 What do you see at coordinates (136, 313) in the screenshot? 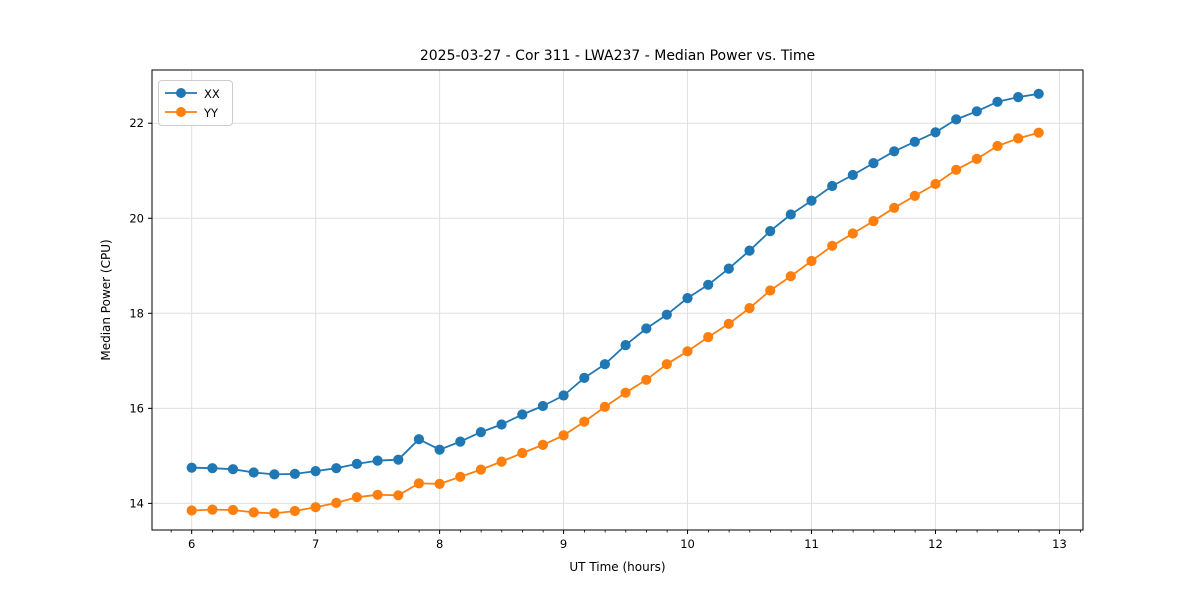
I see `y-tick-label: 18` at bounding box center [136, 313].